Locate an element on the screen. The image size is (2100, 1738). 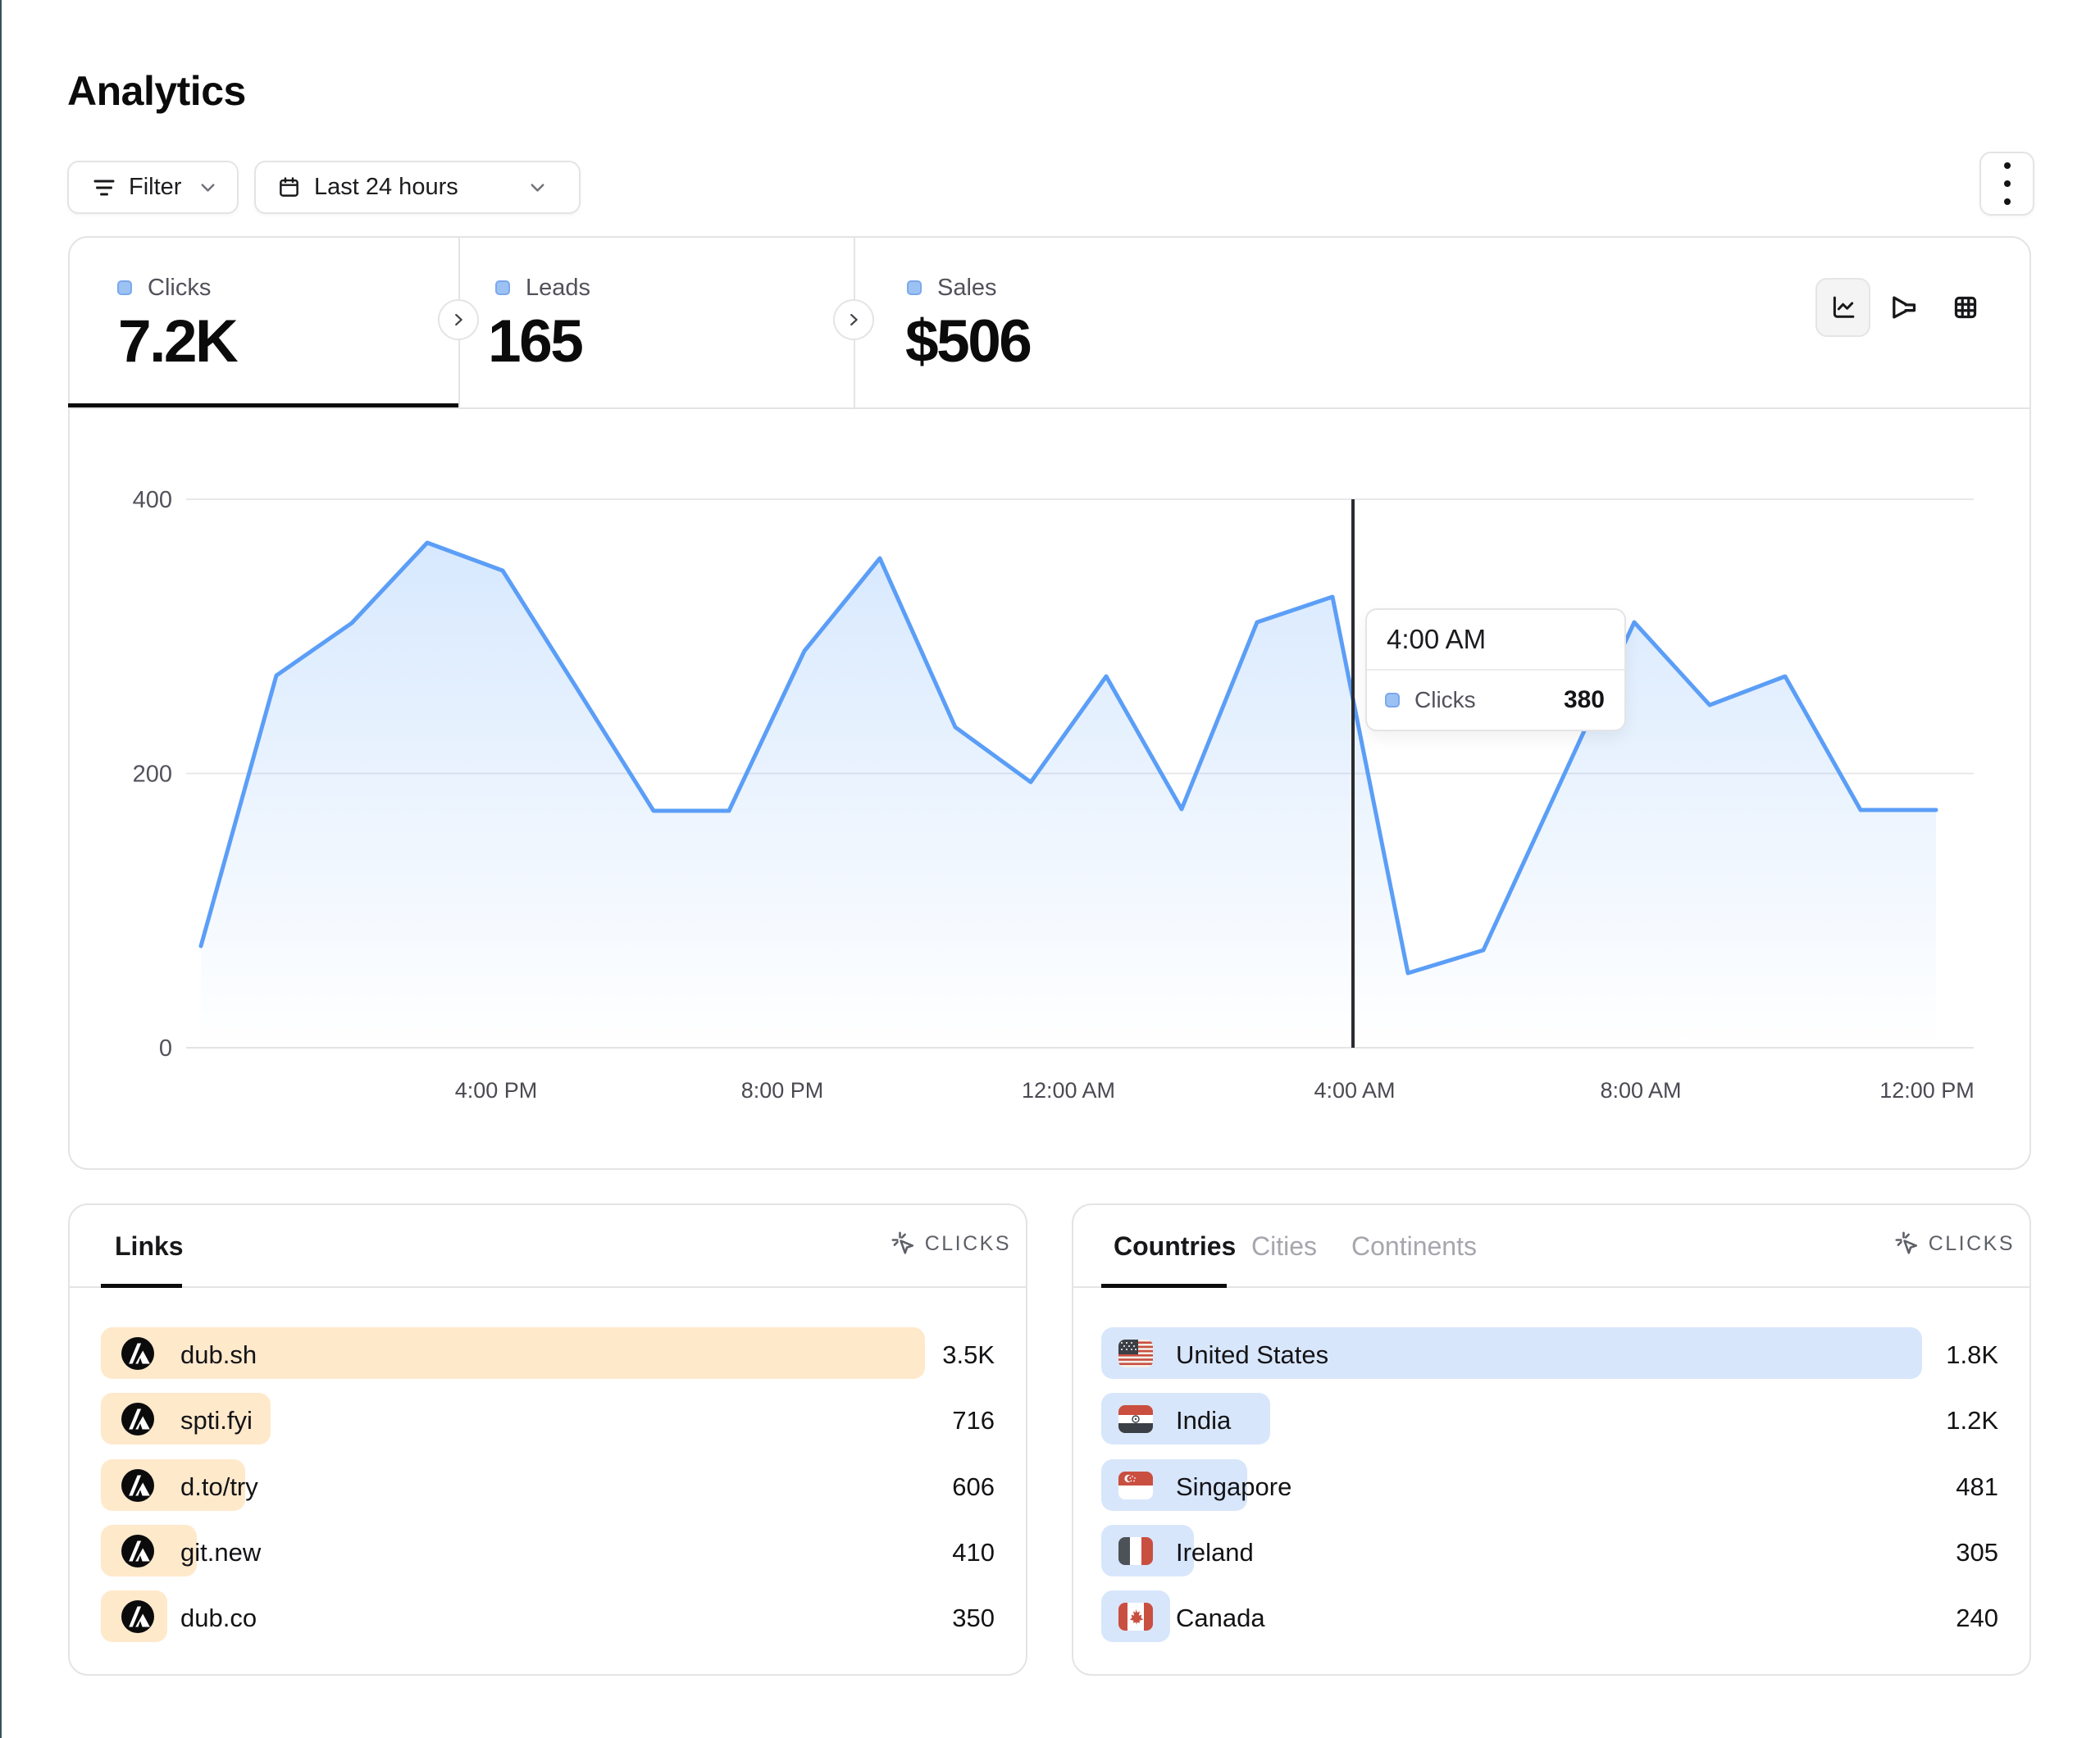
svg-text: 8:00 AM is located at coordinates (1640, 1090).